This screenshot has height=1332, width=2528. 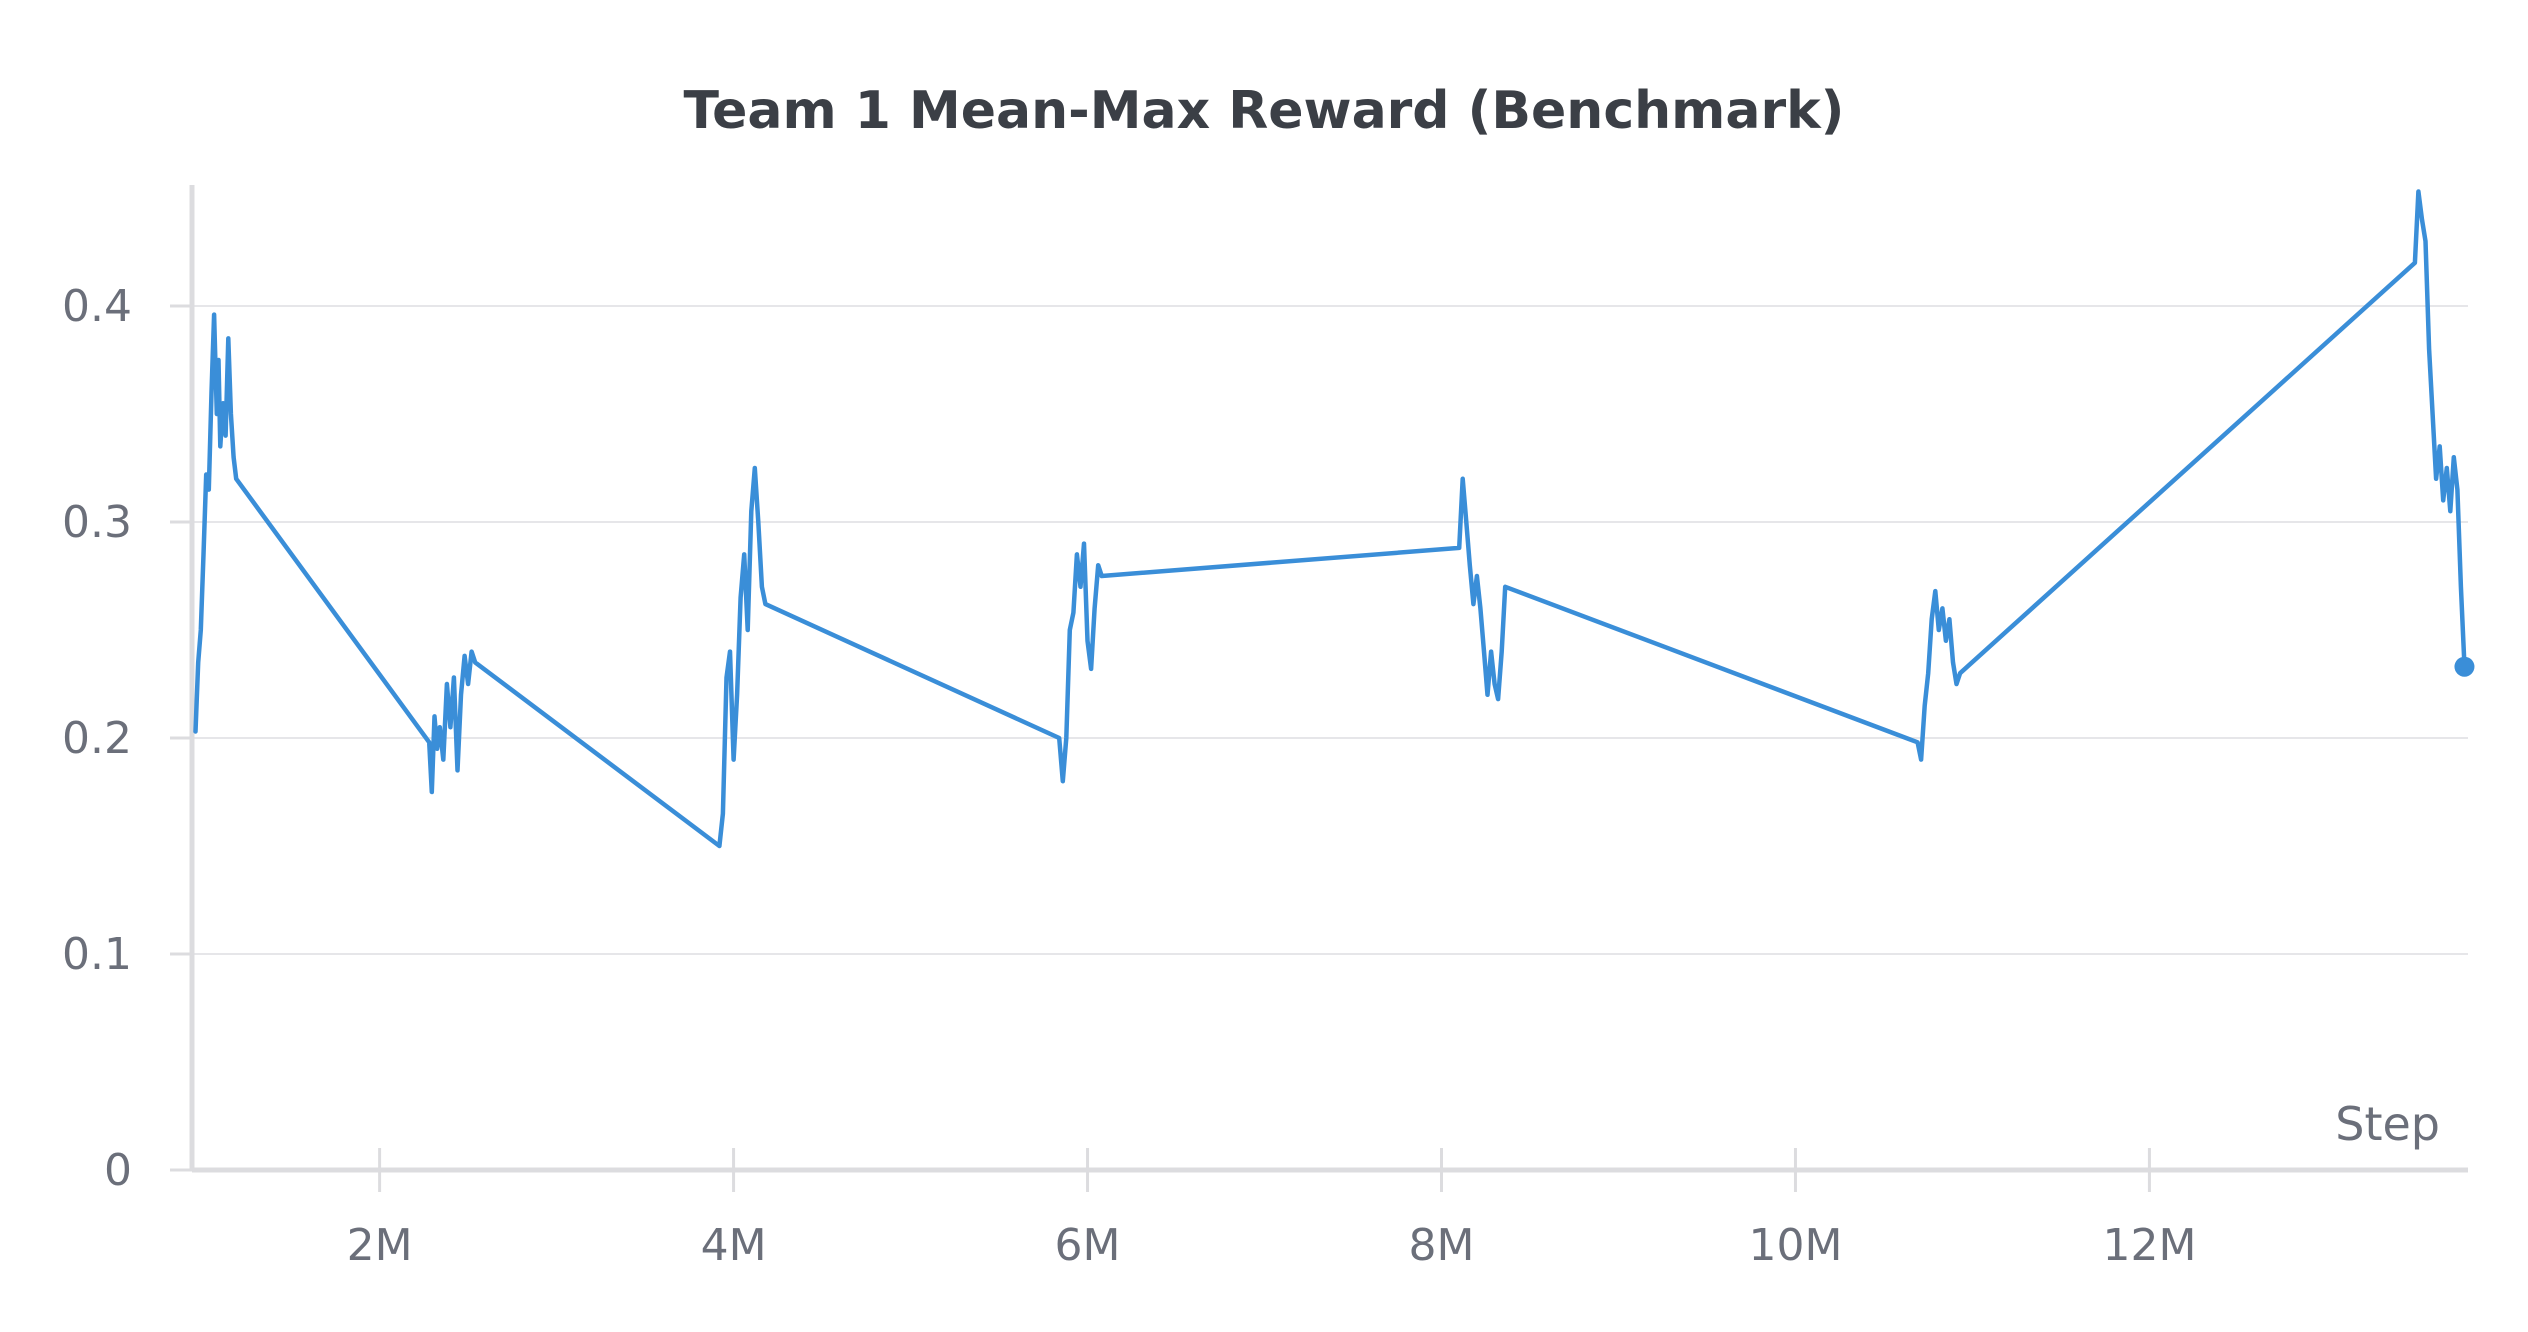 I want to click on y-tick-label: 0.2, so click(x=97, y=738).